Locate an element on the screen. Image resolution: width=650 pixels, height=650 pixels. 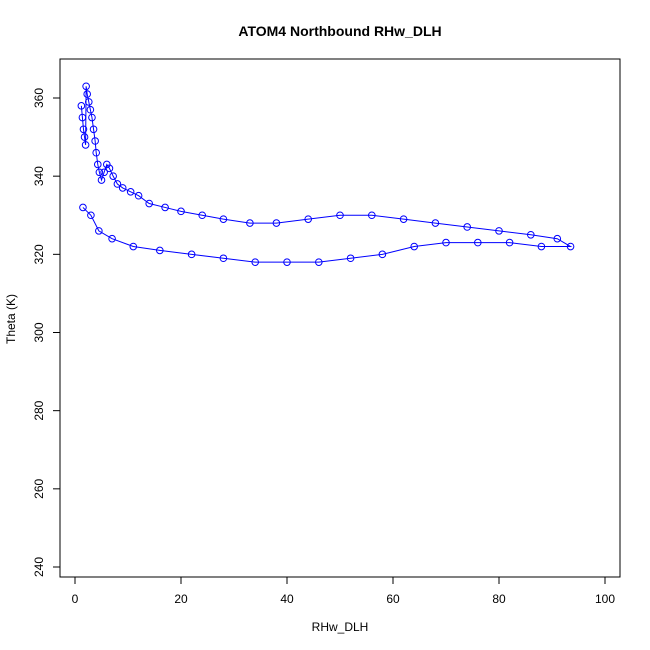
x-tick-label: 20 is located at coordinates (181, 599).